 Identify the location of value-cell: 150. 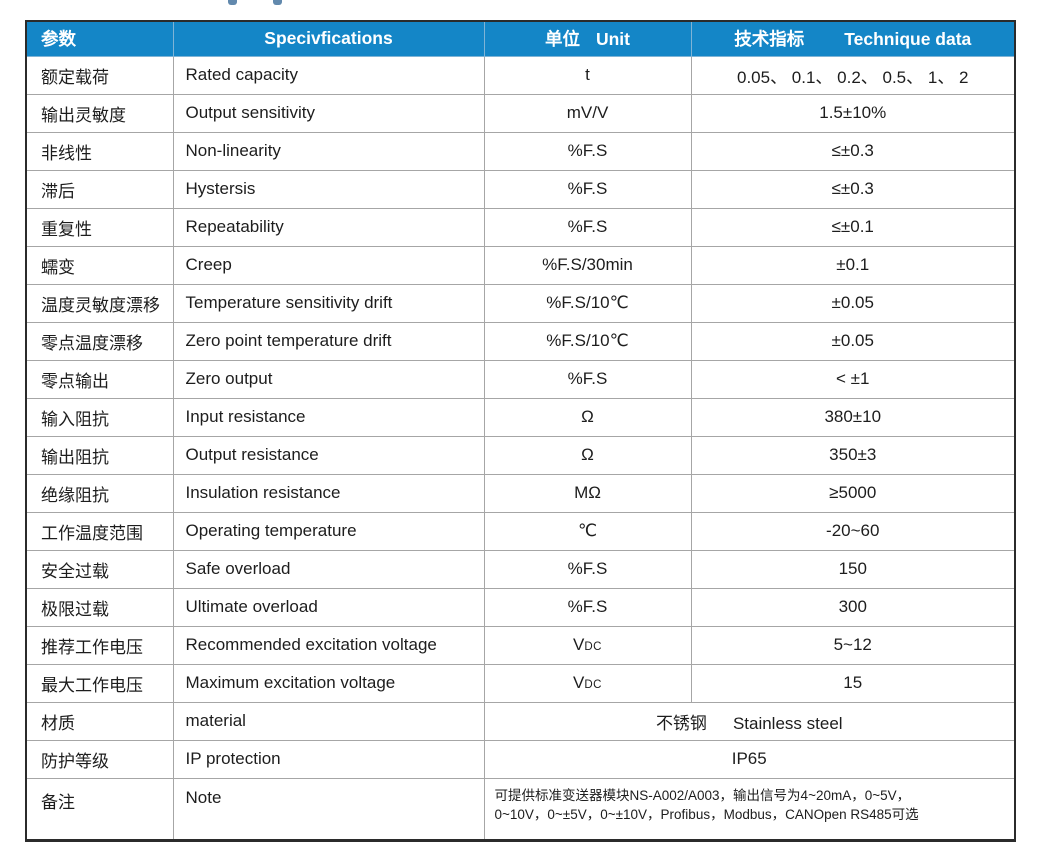
(853, 569).